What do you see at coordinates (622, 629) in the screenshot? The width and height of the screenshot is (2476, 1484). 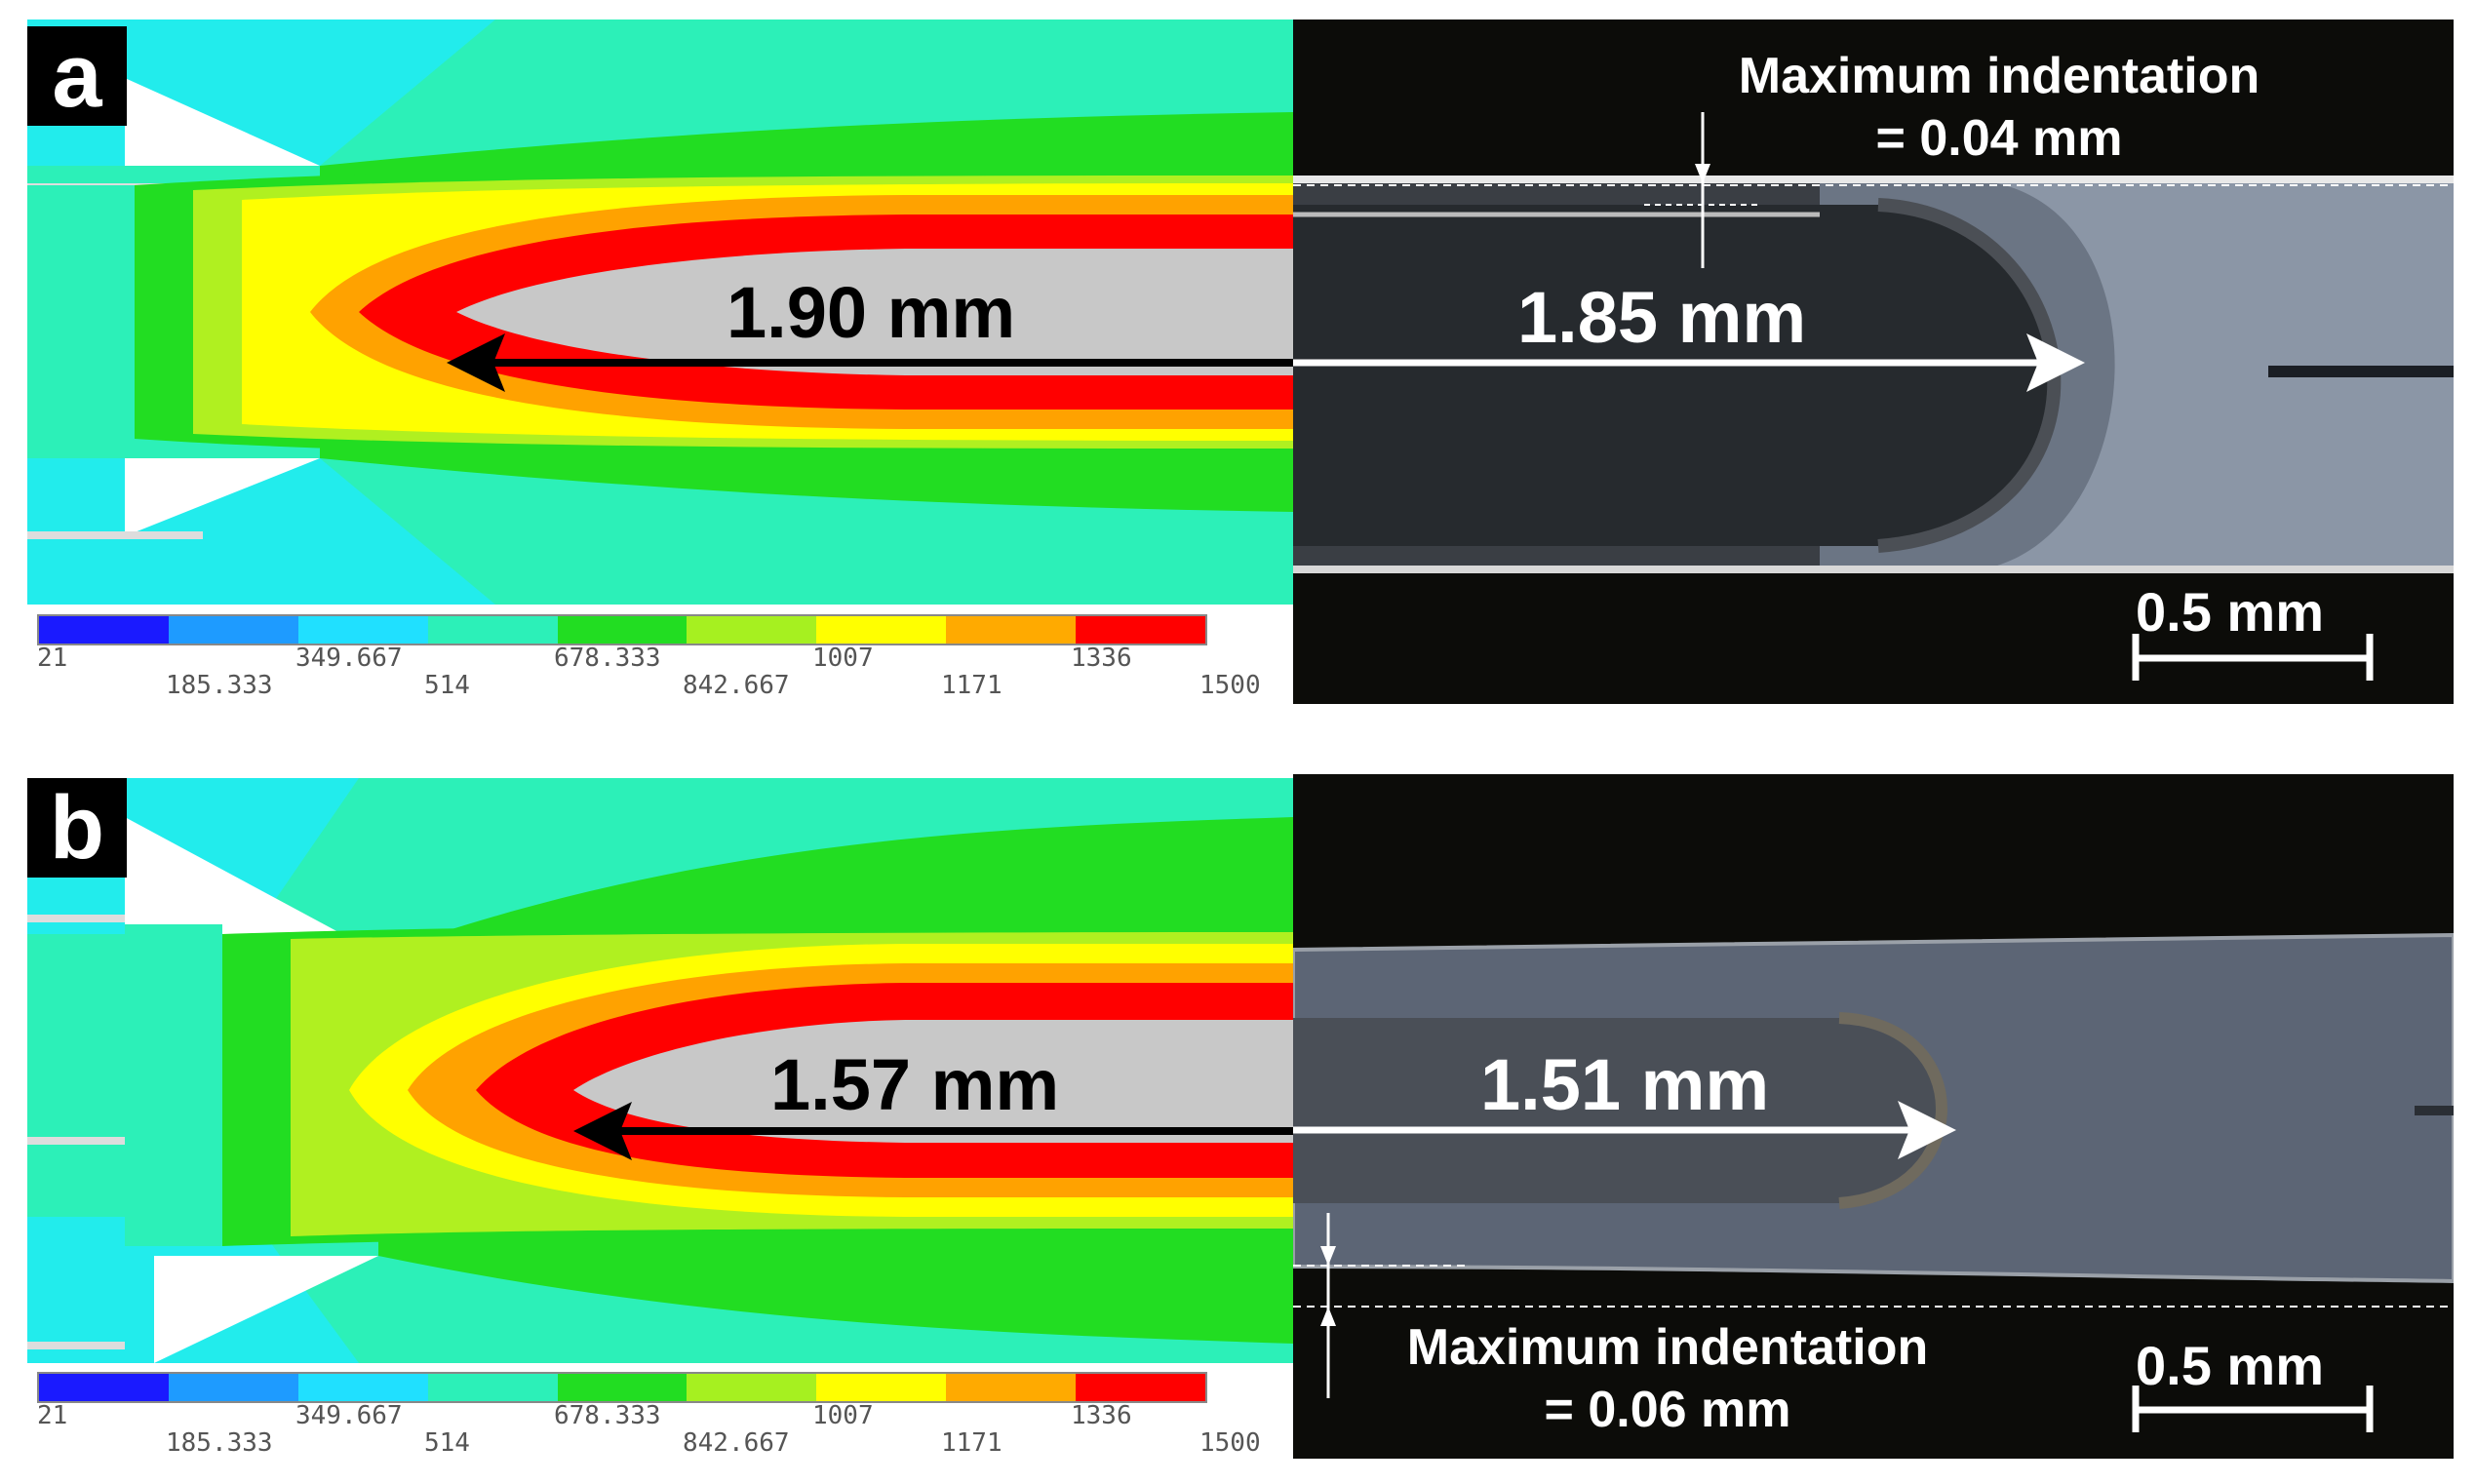 I see `colorbar-a` at bounding box center [622, 629].